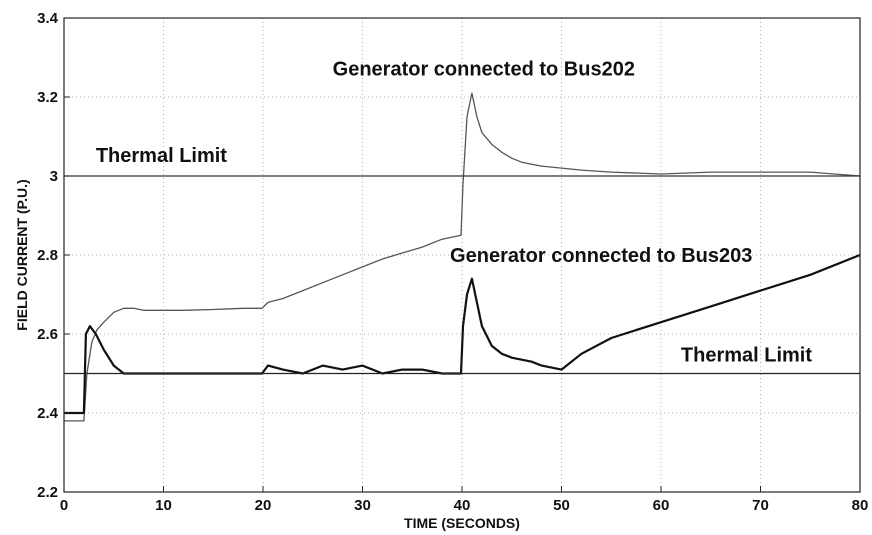  What do you see at coordinates (48, 413) in the screenshot?
I see `y-tick-label: 2.4` at bounding box center [48, 413].